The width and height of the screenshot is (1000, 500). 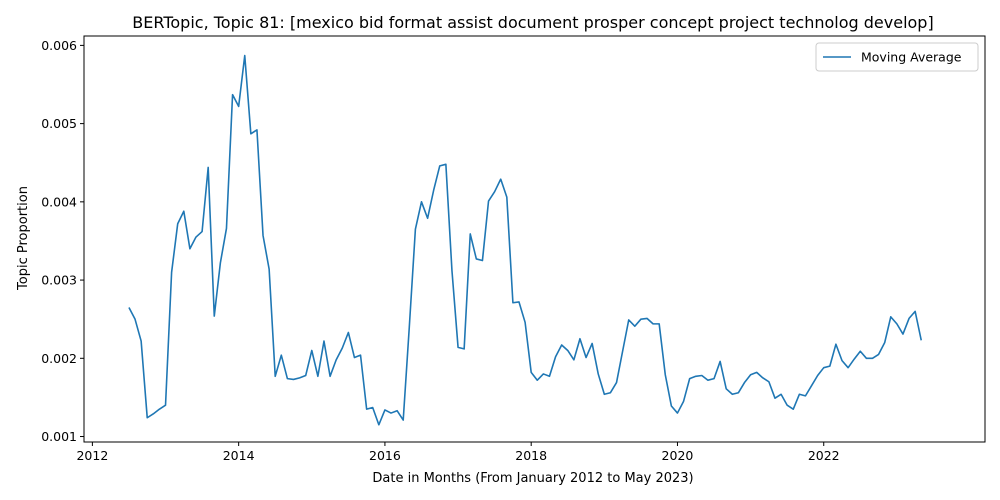 I want to click on y-tick-label: 0.005, so click(x=59, y=123).